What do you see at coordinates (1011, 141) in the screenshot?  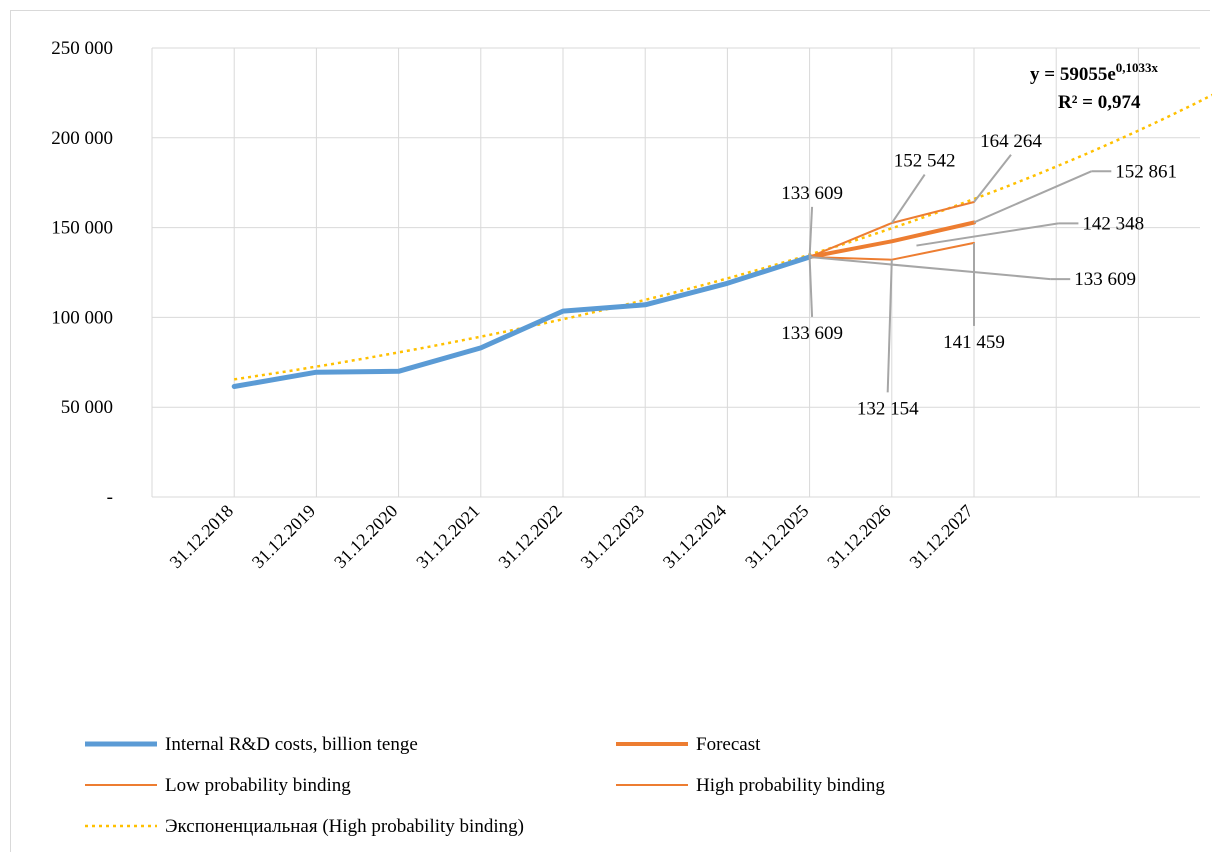 I see `data-label: 164 264` at bounding box center [1011, 141].